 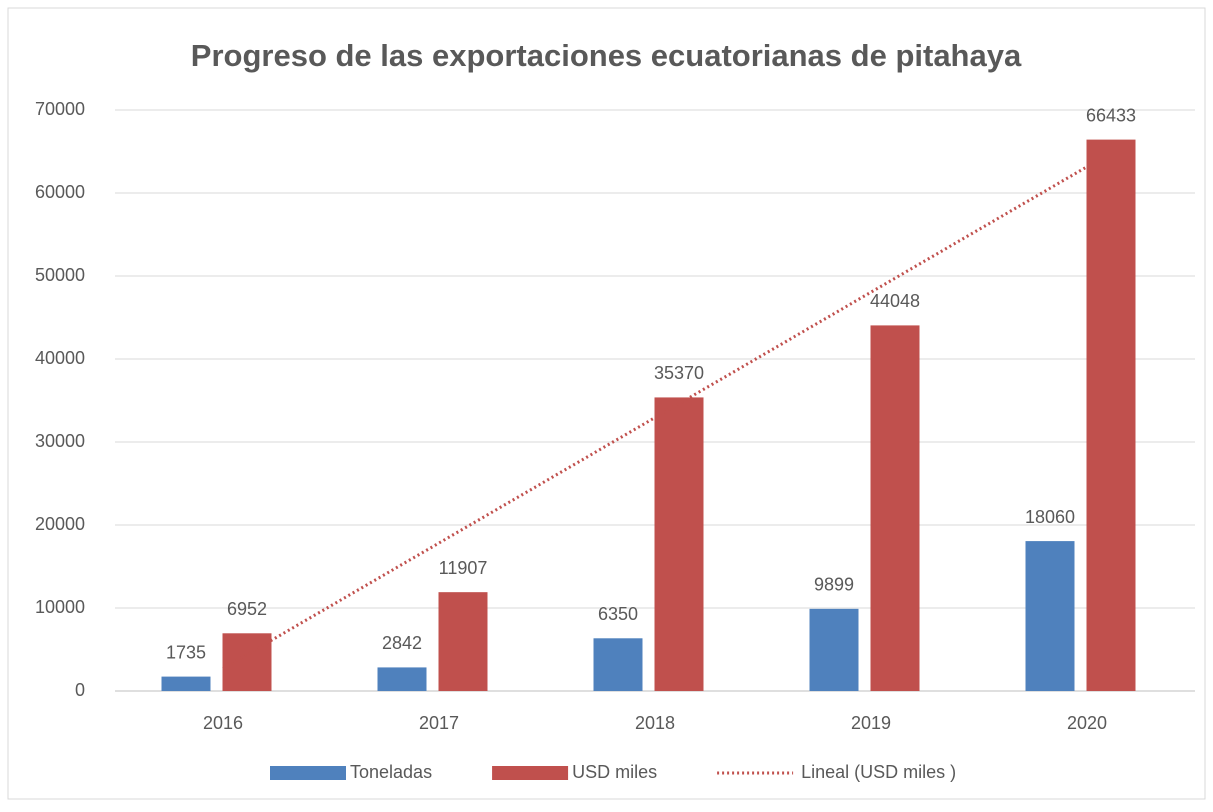 I want to click on data-label: 18060, so click(x=1050, y=517).